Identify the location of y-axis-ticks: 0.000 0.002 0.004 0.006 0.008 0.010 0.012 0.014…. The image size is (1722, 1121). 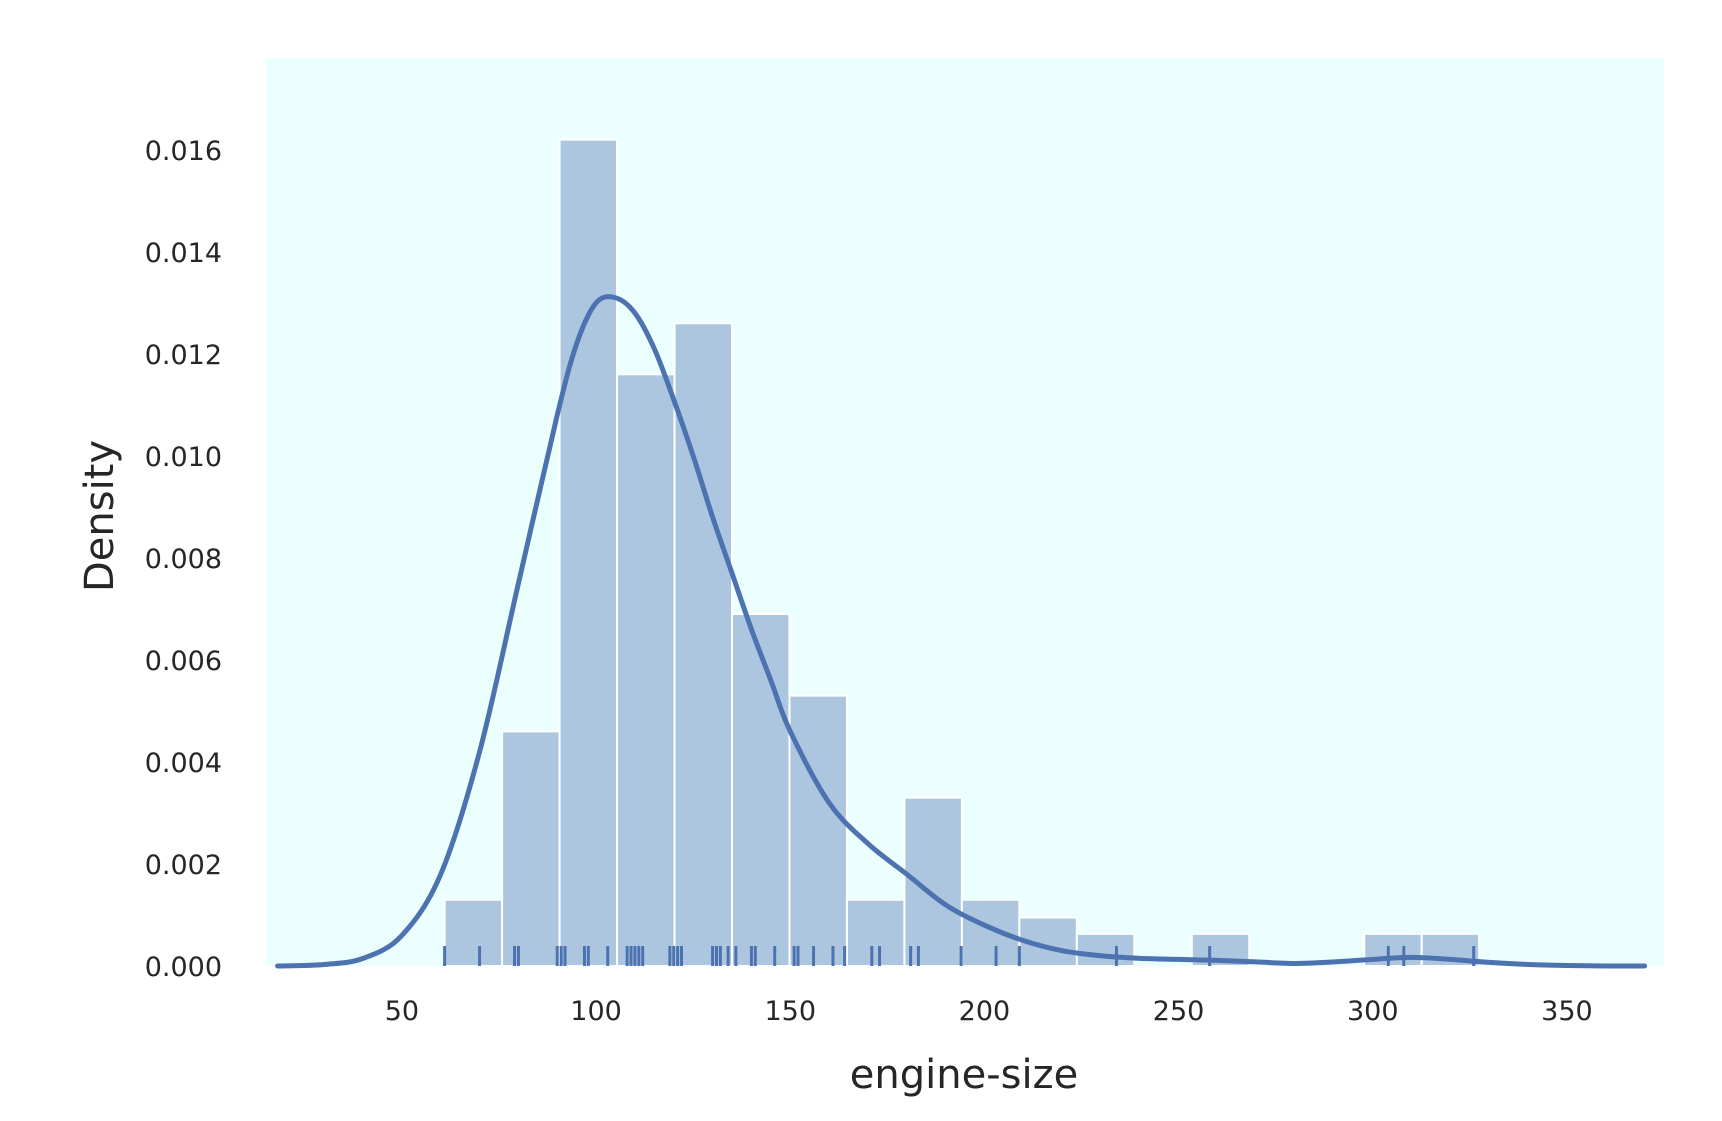
(183, 559).